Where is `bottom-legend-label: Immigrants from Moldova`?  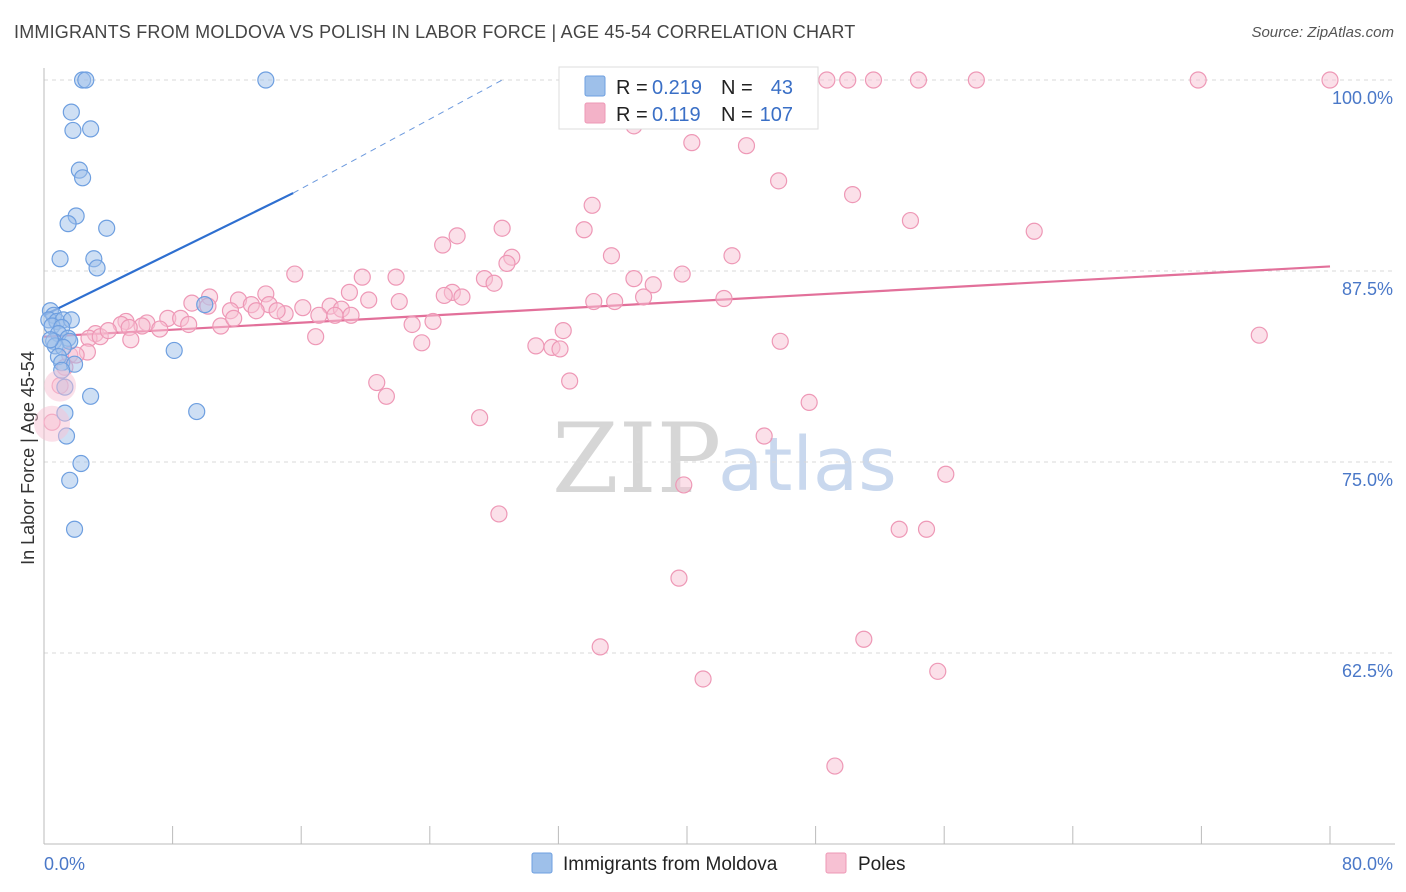
bottom-legend-label: Immigrants from Moldova is located at coordinates (670, 864).